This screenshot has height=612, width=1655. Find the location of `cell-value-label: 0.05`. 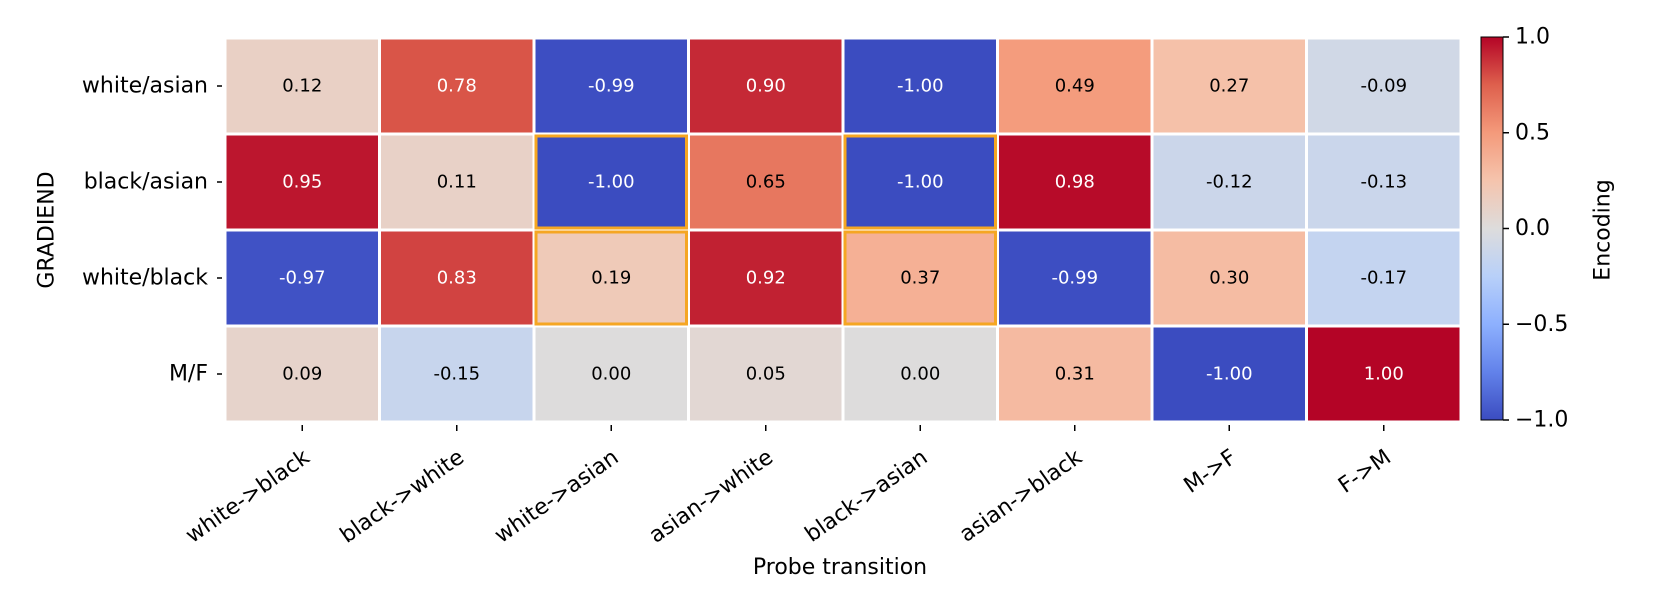

cell-value-label: 0.05 is located at coordinates (766, 374).